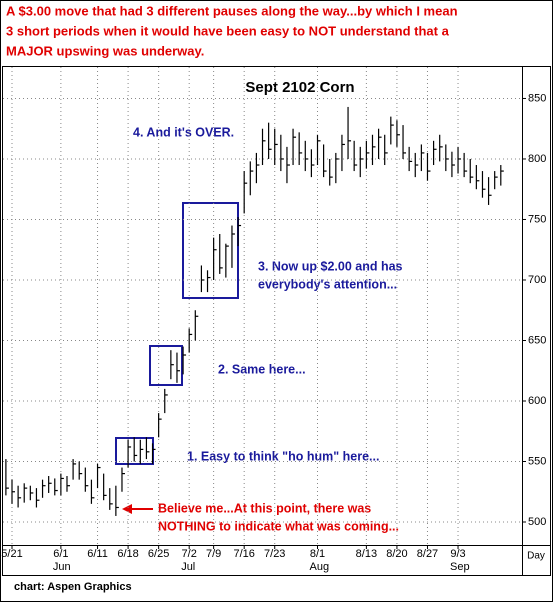  I want to click on y-tick-label: 850, so click(537, 98).